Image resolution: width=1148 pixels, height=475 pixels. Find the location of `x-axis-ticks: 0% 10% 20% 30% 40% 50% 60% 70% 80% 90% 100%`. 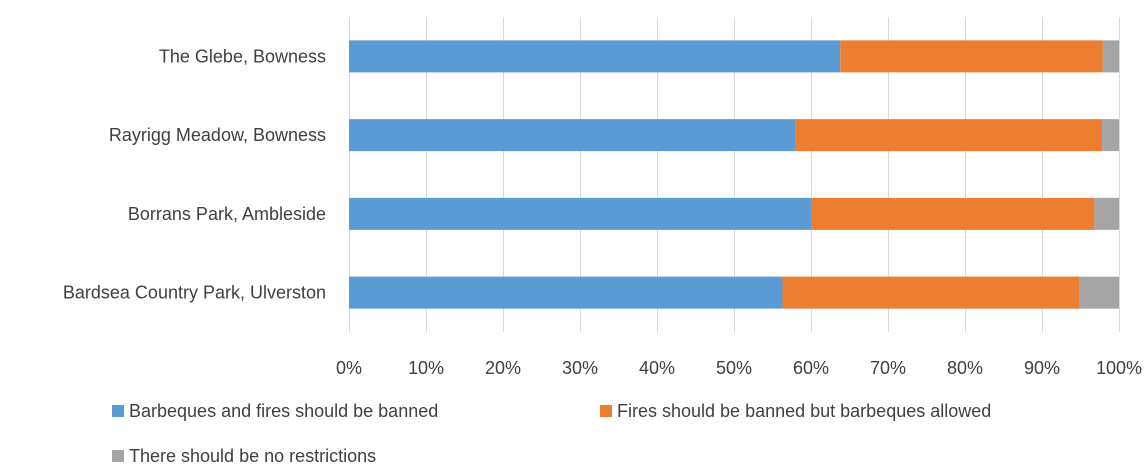

x-axis-ticks: 0% 10% 20% 30% 40% 50% 60% 70% 80% 90% 100% is located at coordinates (739, 368).